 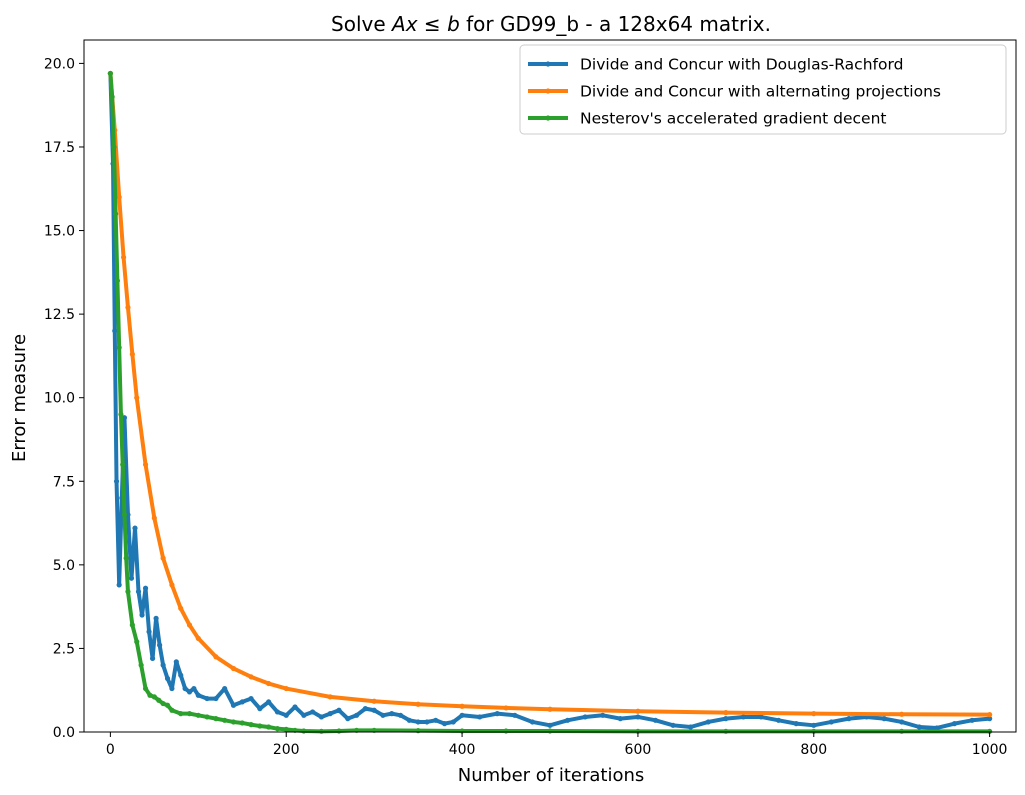 What do you see at coordinates (19, 398) in the screenshot?
I see `y-axis-title: Error measure` at bounding box center [19, 398].